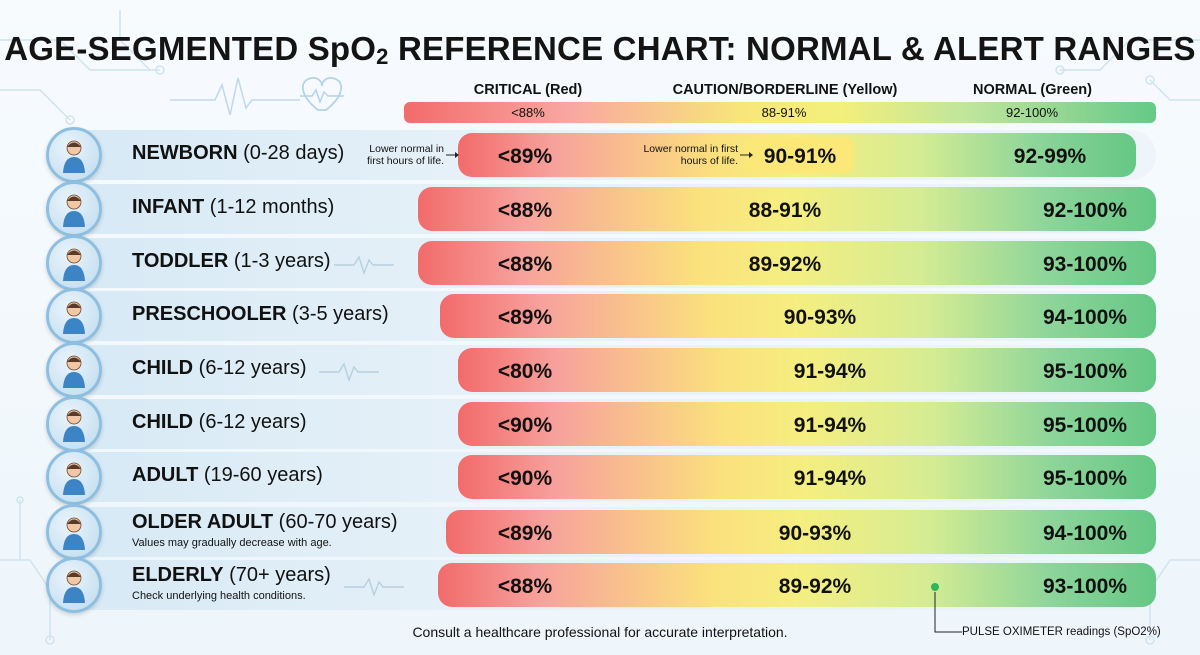 This screenshot has height=655, width=1200. Describe the element at coordinates (601, 155) in the screenshot. I see `age-row: NEWBORN (0-28 days) <89% 90-91% 92-99%` at that location.